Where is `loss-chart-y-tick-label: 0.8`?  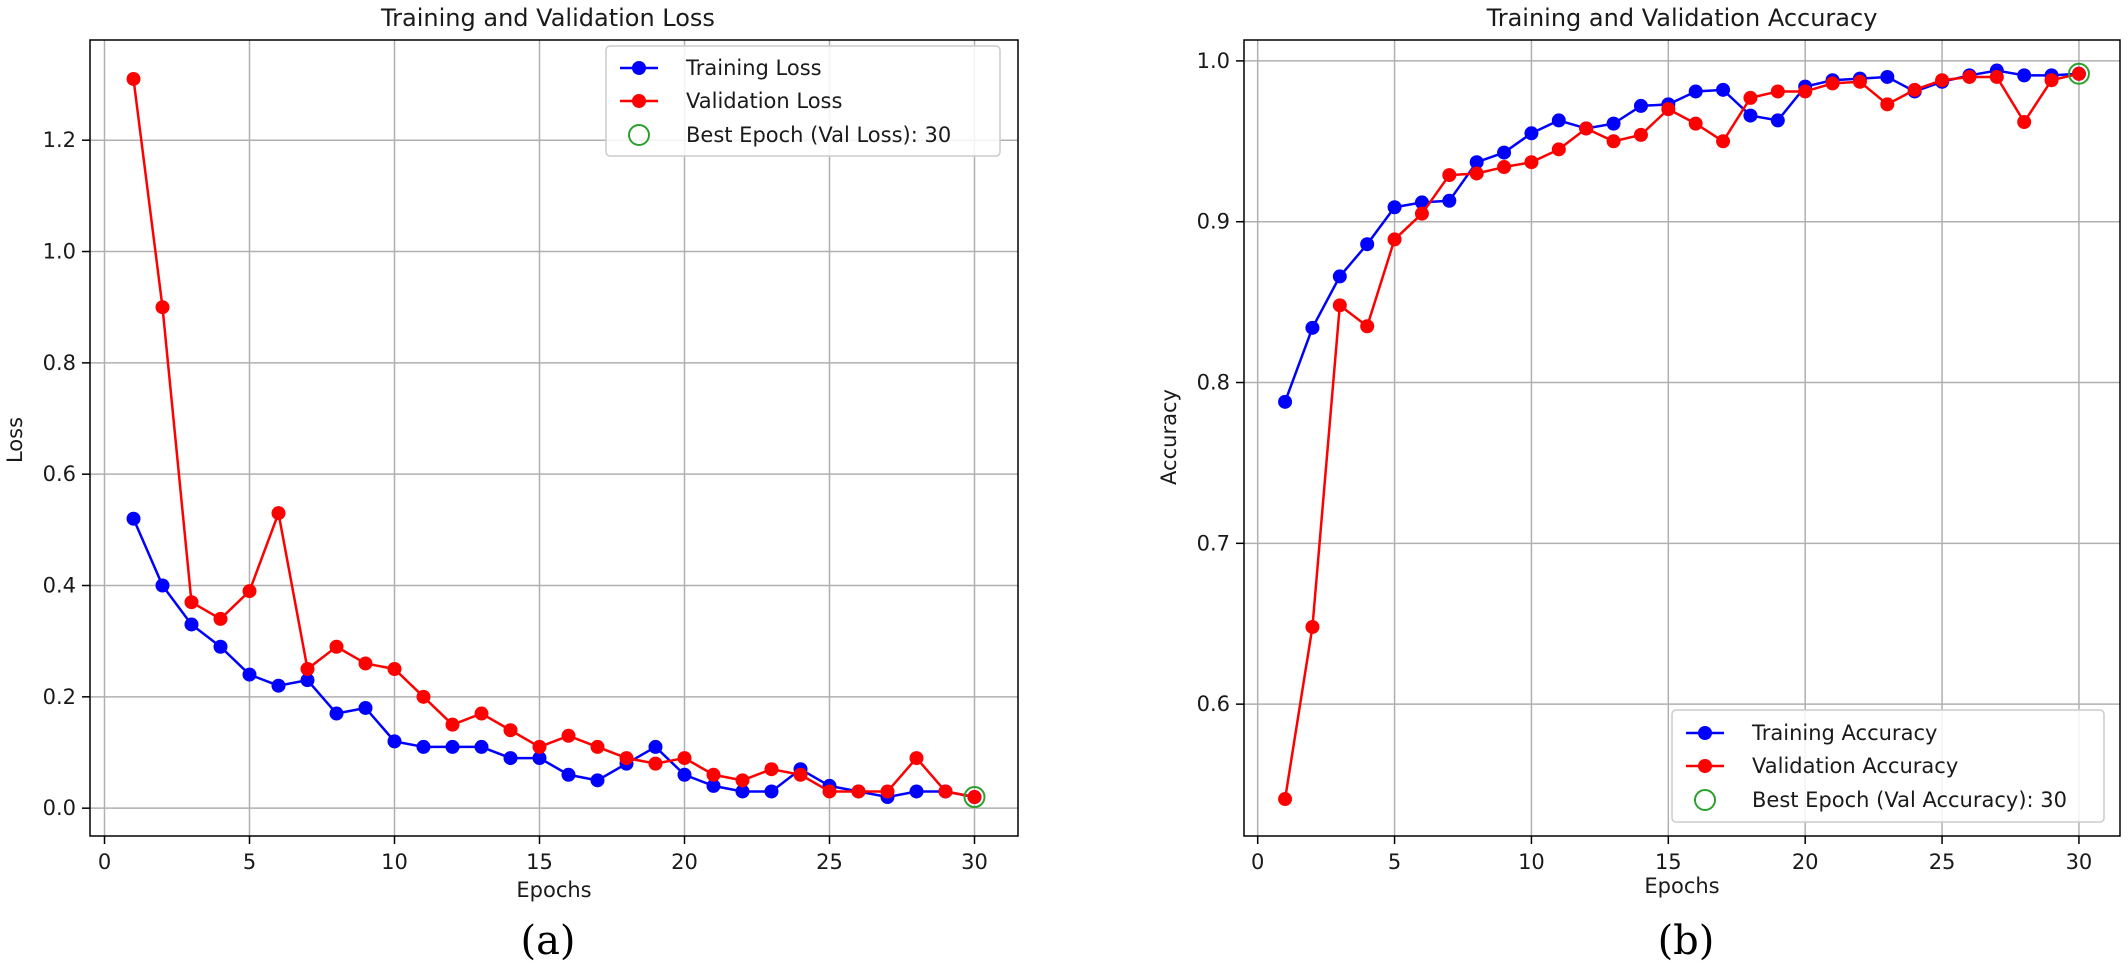 loss-chart-y-tick-label: 0.8 is located at coordinates (59, 363).